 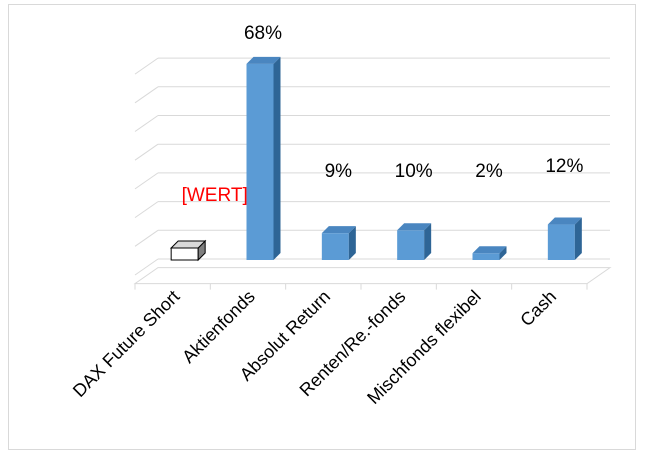 What do you see at coordinates (372, 276) in the screenshot?
I see `chart-floor` at bounding box center [372, 276].